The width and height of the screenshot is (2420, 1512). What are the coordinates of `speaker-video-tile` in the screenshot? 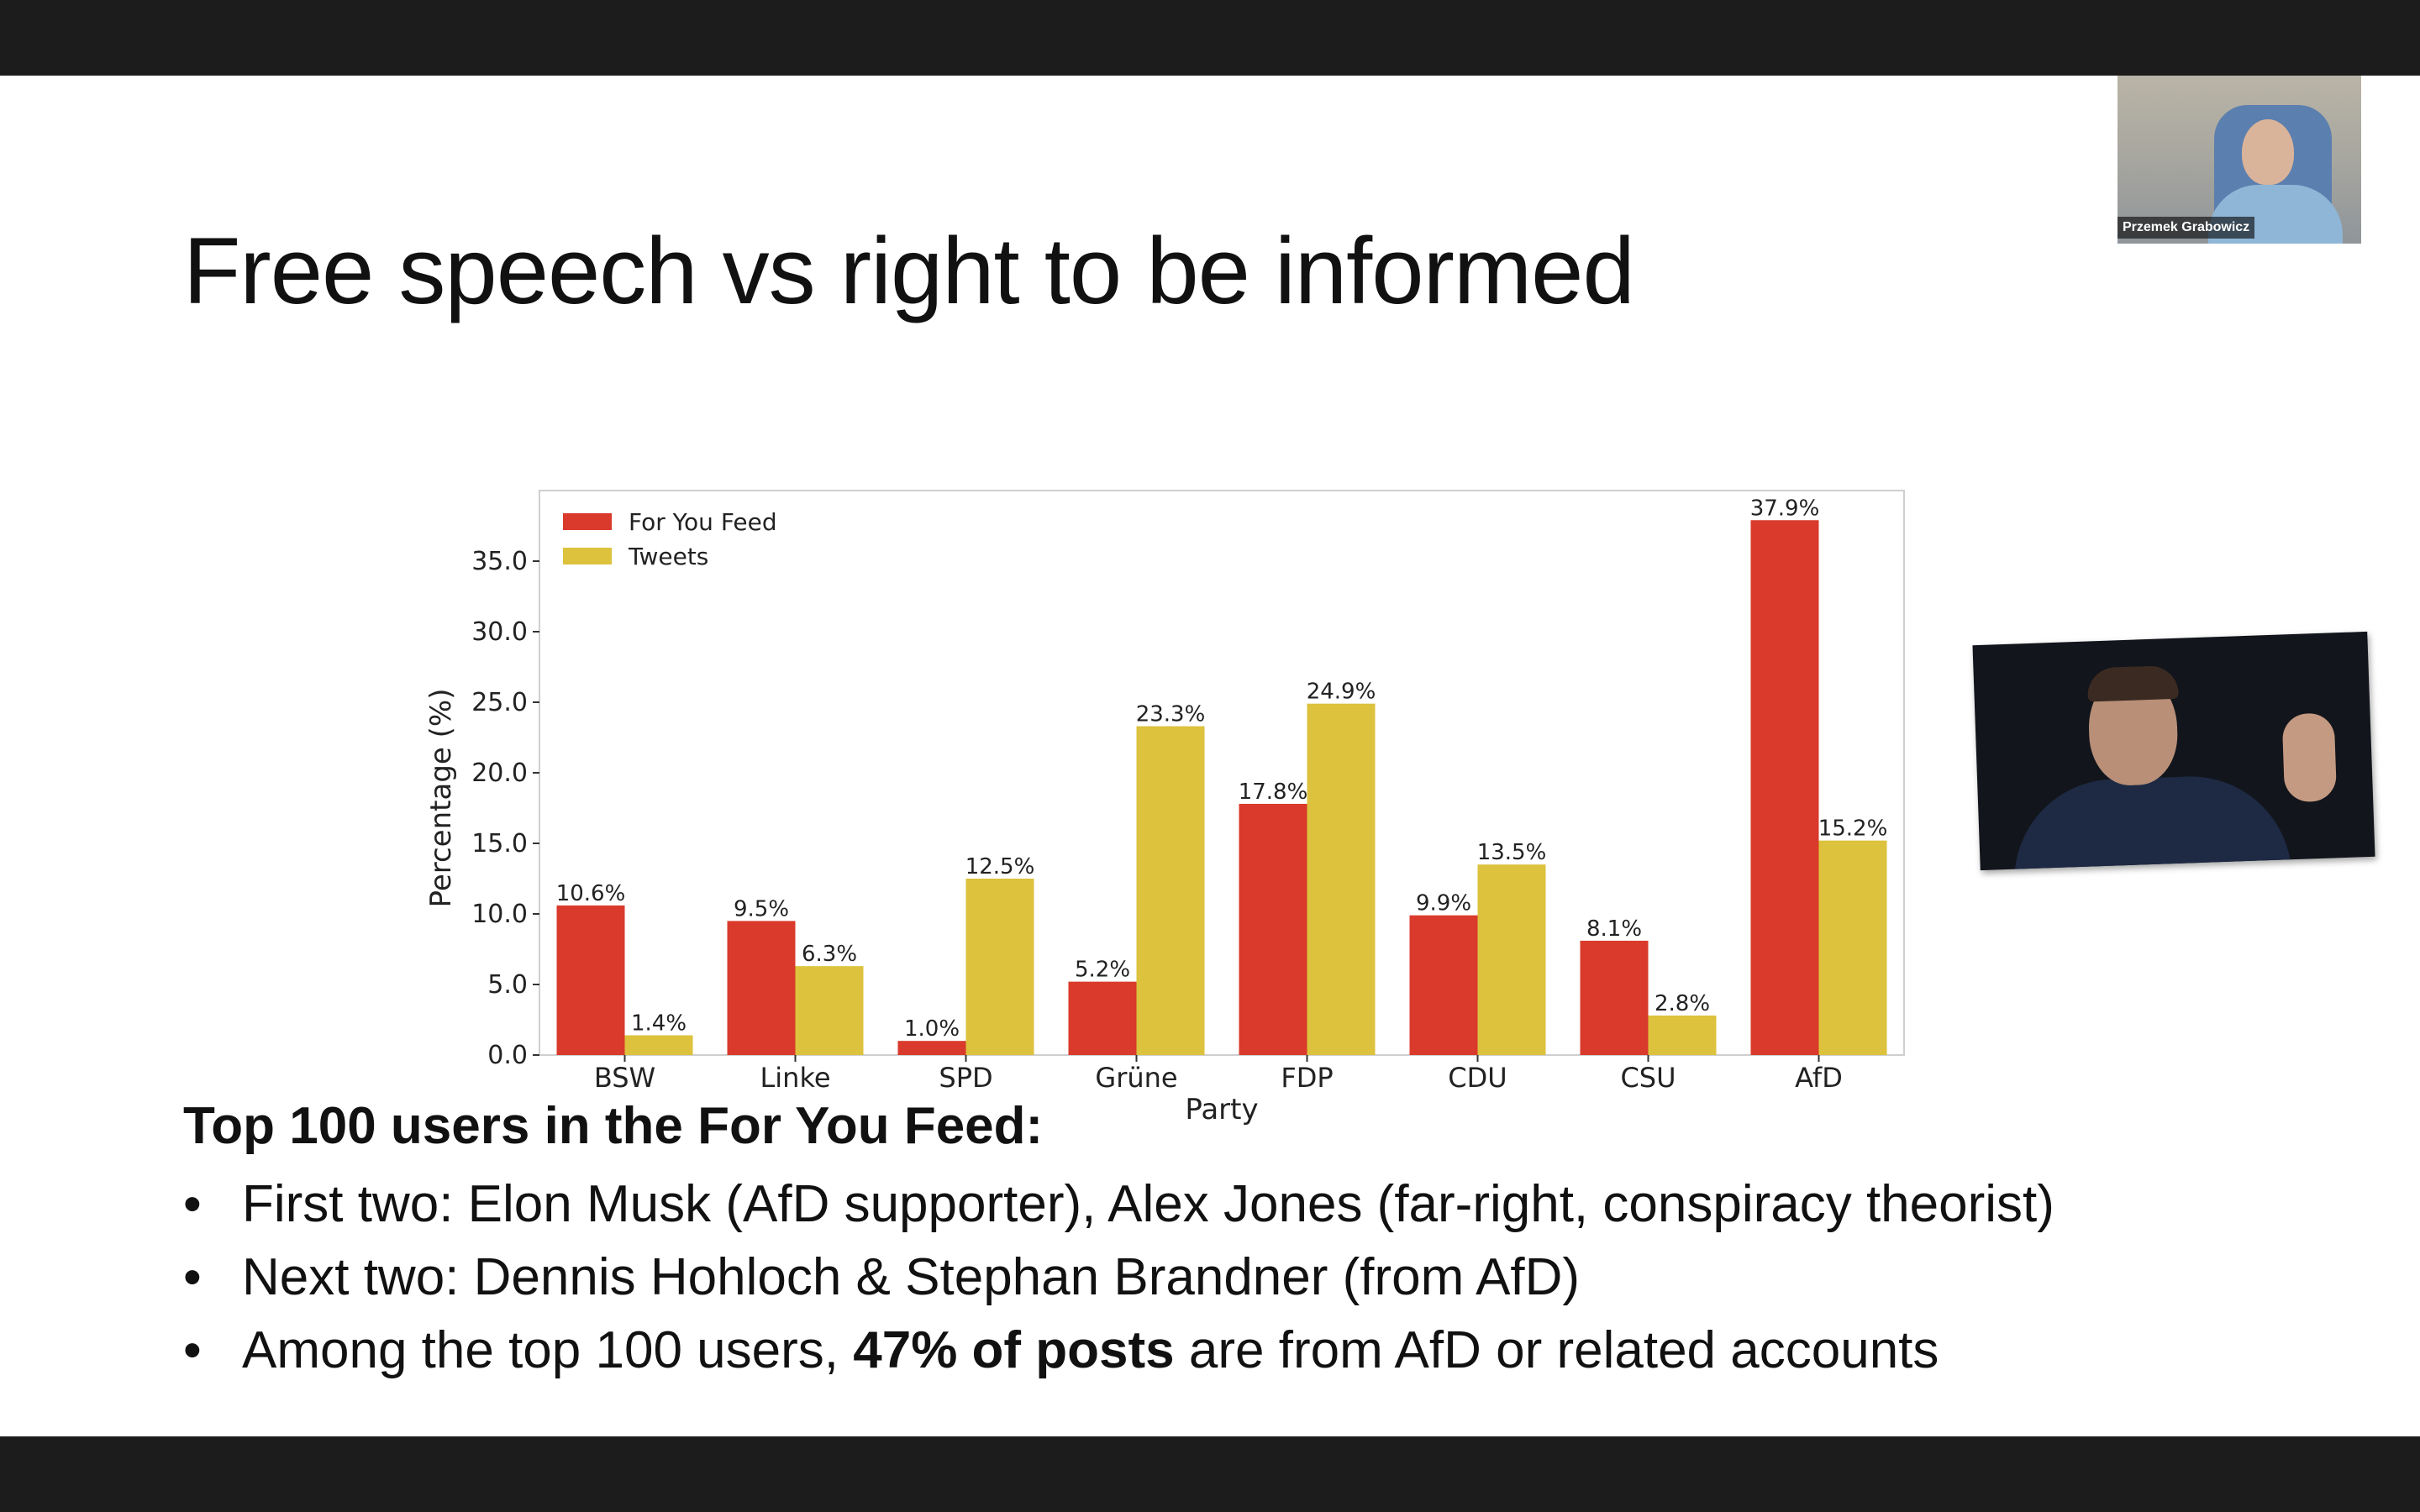 It's located at (2239, 160).